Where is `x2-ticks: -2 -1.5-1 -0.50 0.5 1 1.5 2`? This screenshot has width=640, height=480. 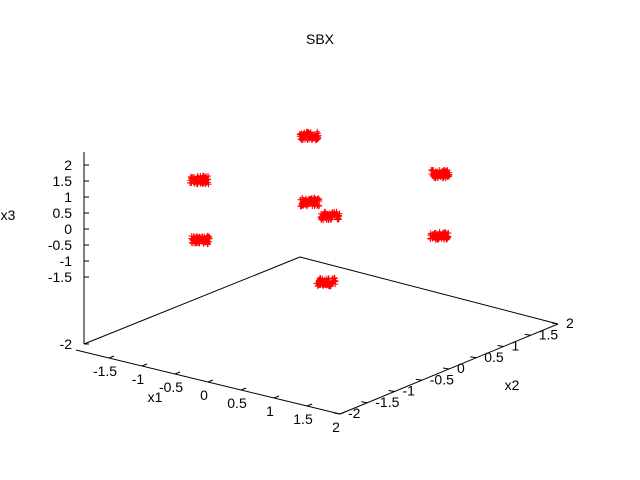 x2-ticks: -2 -1.5-1 -0.50 0.5 1 1.5 2 is located at coordinates (453, 368).